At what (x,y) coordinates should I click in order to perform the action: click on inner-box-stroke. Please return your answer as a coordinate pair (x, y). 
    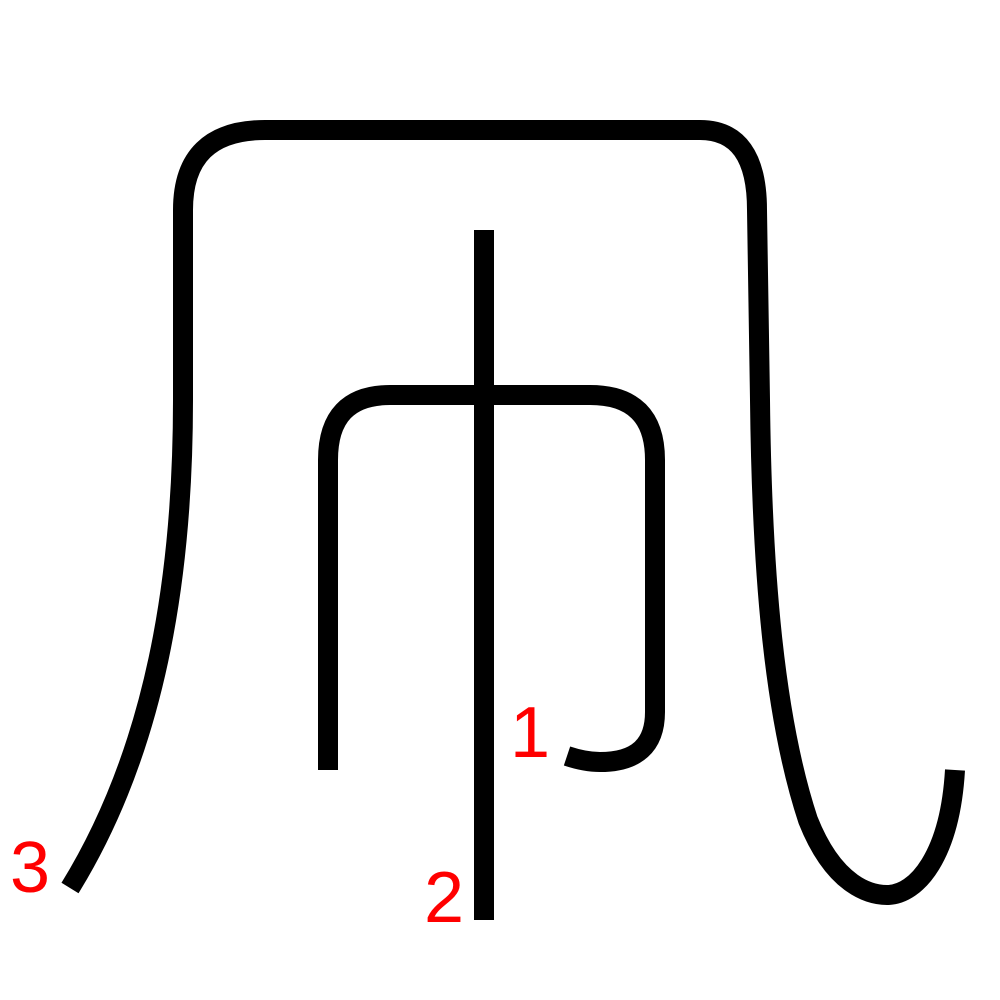
    Looking at the image, I should click on (491, 578).